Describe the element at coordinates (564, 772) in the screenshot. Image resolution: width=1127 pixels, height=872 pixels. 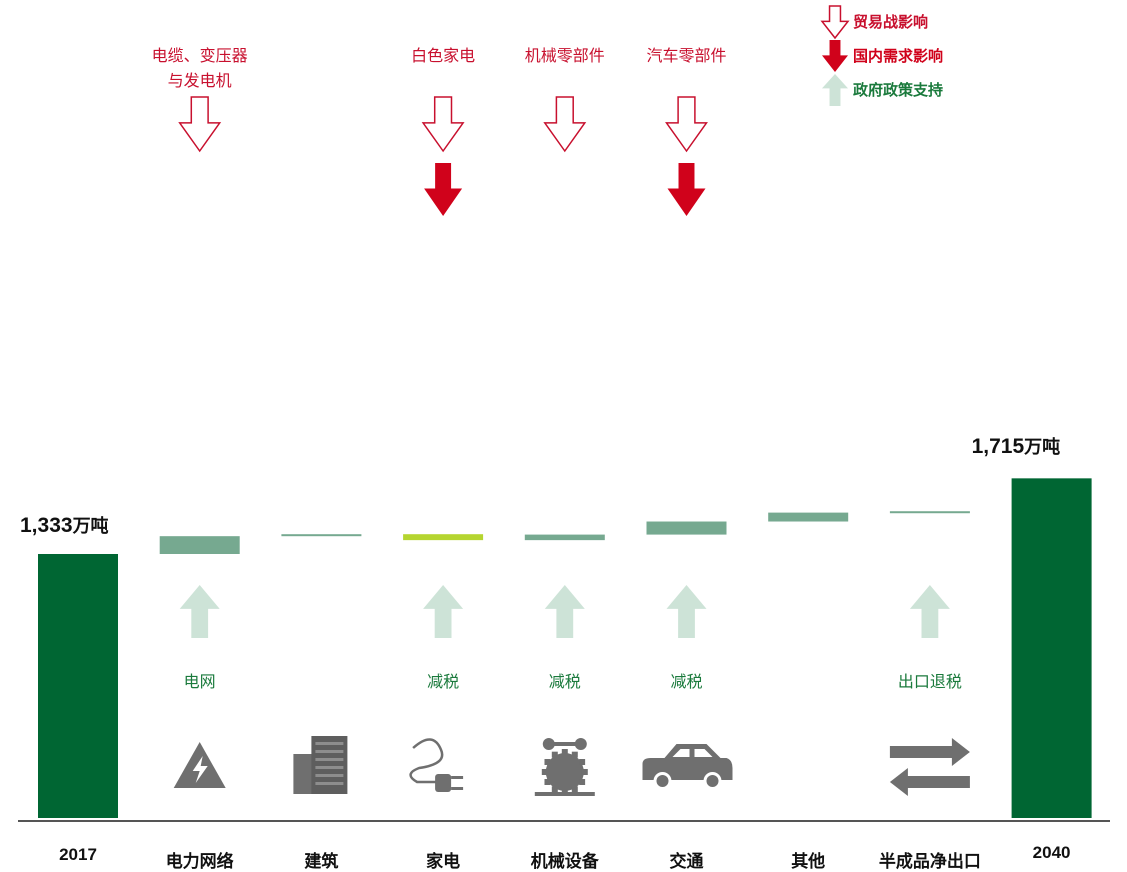
I see `gear-large` at that location.